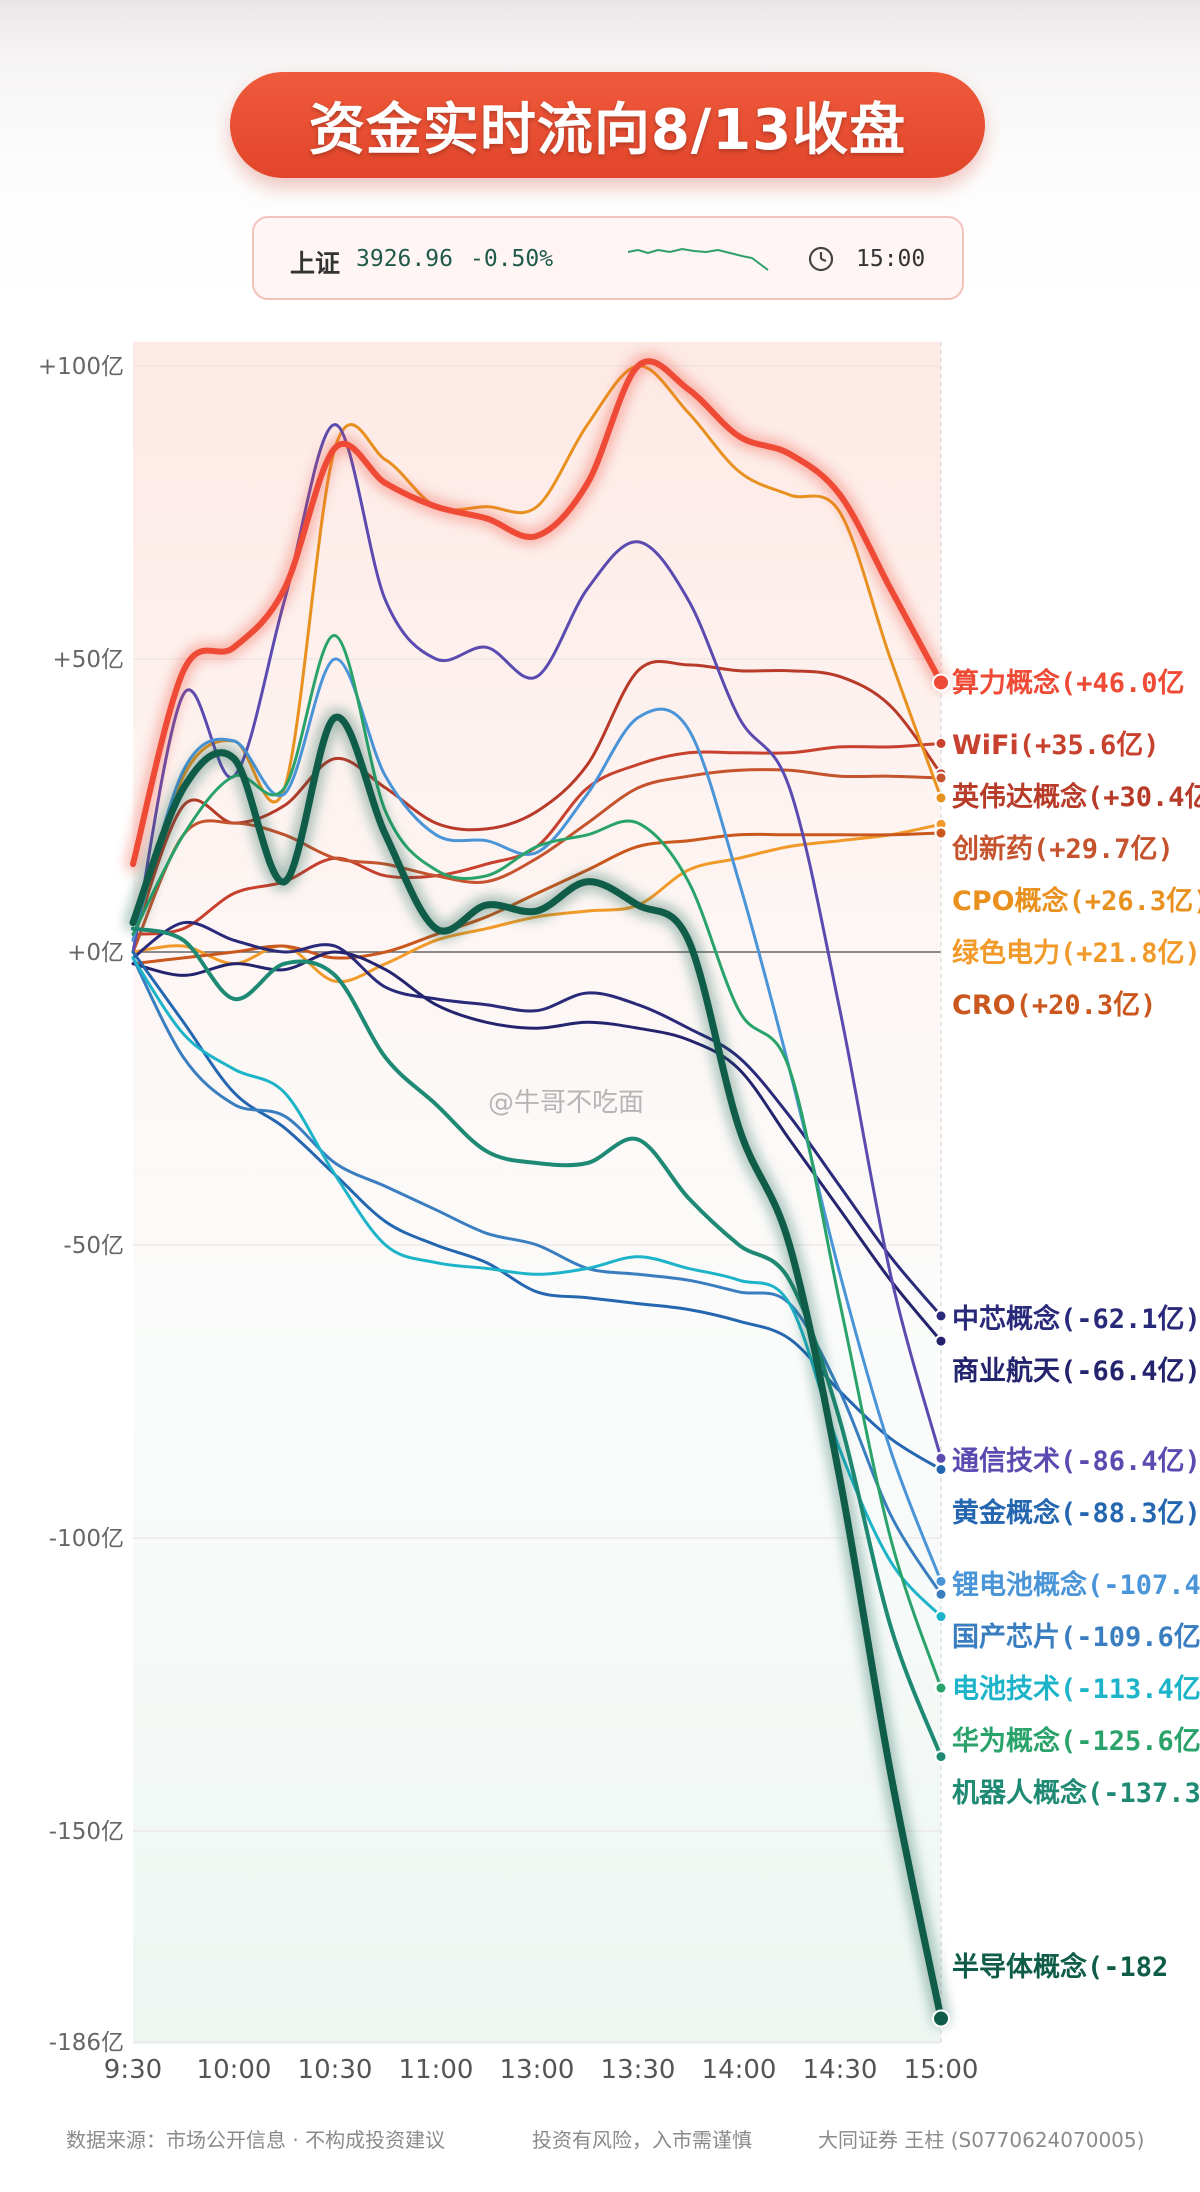 This screenshot has height=2192, width=1200. Describe the element at coordinates (234, 2070) in the screenshot. I see `x-tick-label: 10:00` at that location.